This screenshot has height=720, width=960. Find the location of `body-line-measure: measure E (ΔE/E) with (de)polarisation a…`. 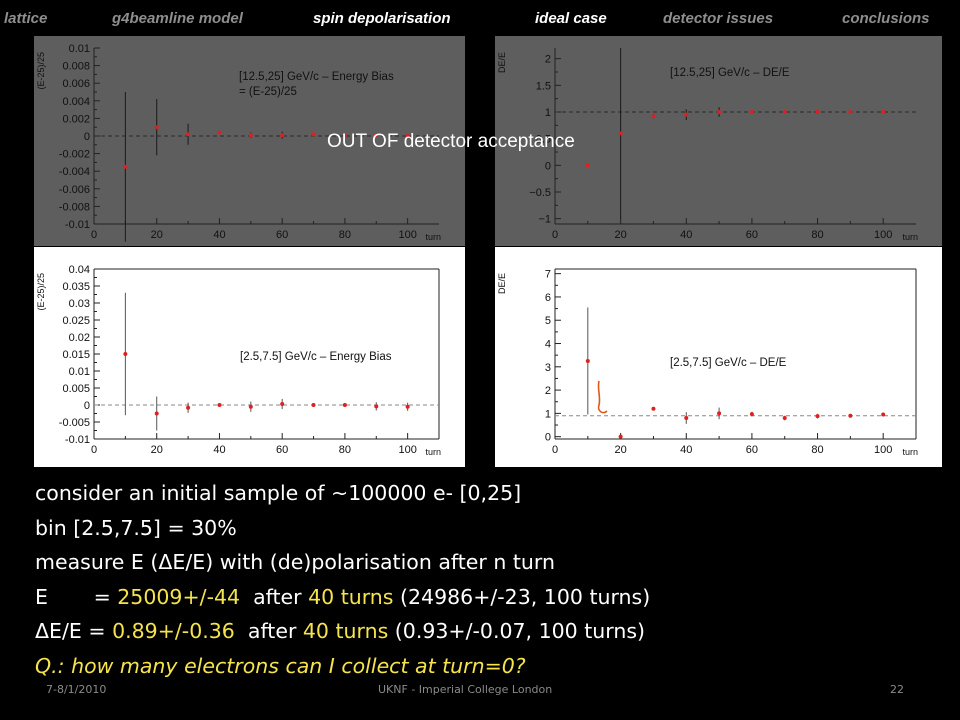

body-line-measure: measure E (ΔE/E) with (de)polarisation a… is located at coordinates (485, 562).